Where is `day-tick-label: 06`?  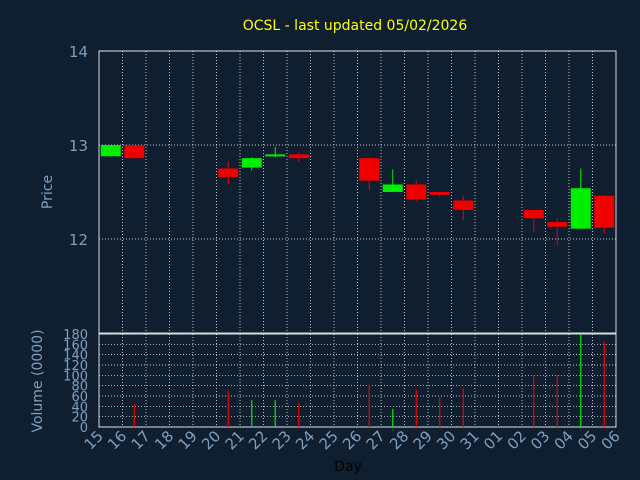
day-tick-label: 06 is located at coordinates (611, 440).